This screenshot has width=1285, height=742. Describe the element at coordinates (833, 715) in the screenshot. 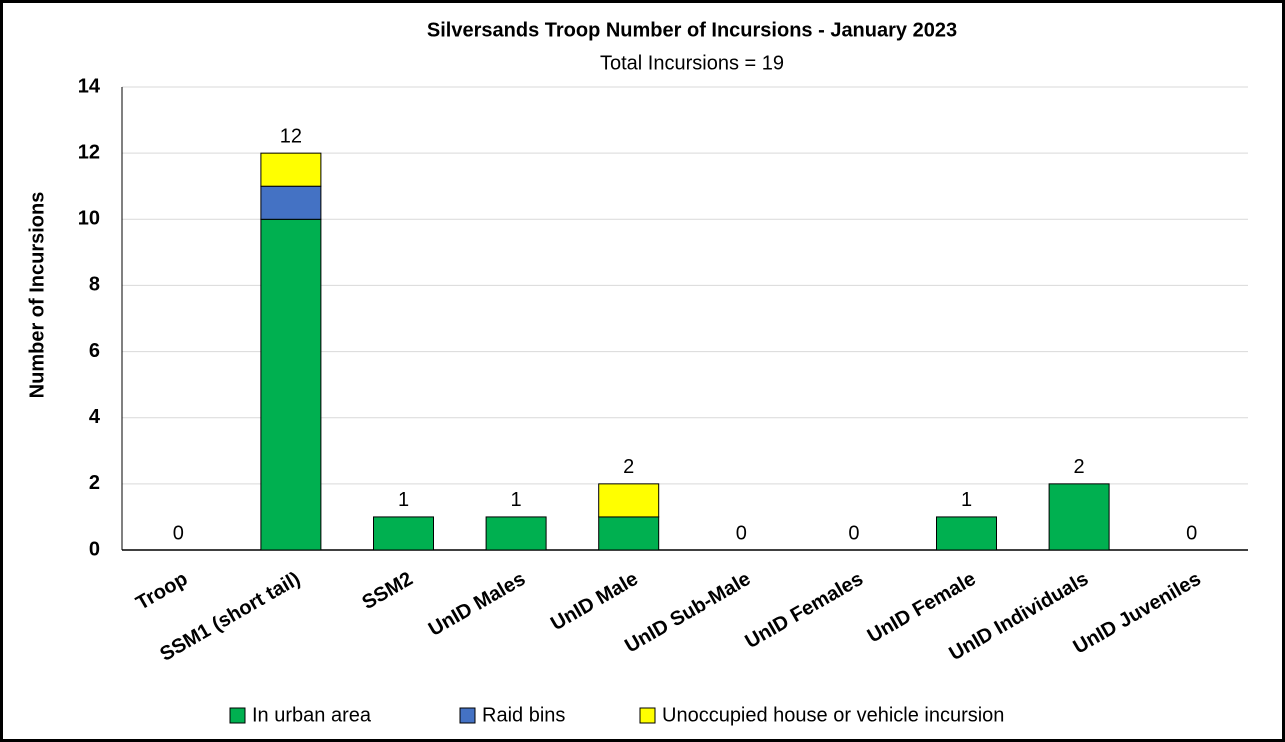

I see `legend-label: Unoccupied house or vehicle incursion` at that location.